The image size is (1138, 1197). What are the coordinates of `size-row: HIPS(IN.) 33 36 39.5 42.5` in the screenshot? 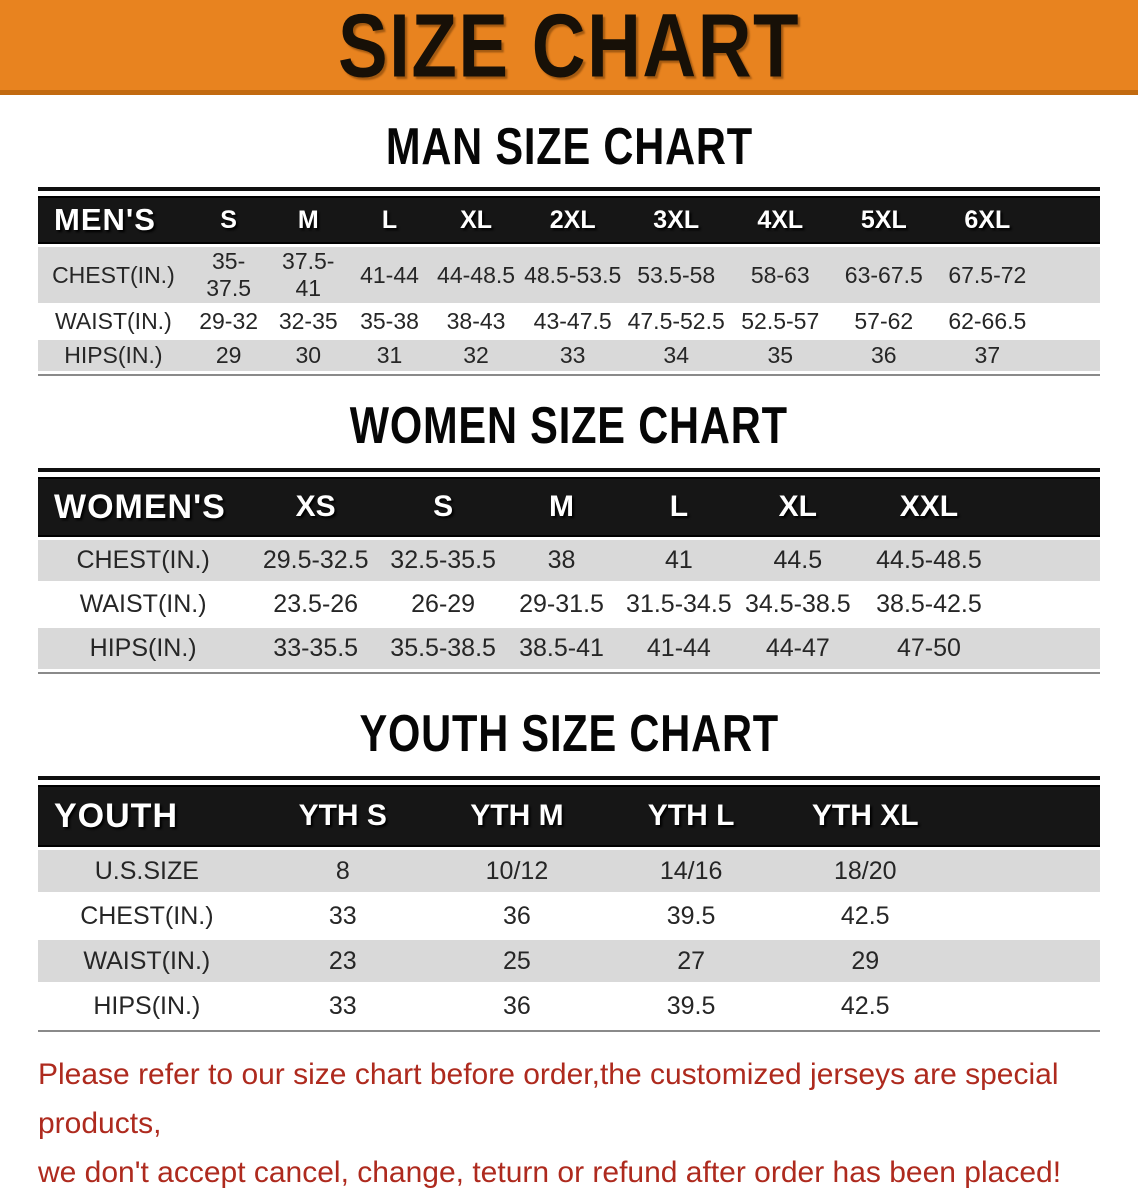 It's located at (569, 1006).